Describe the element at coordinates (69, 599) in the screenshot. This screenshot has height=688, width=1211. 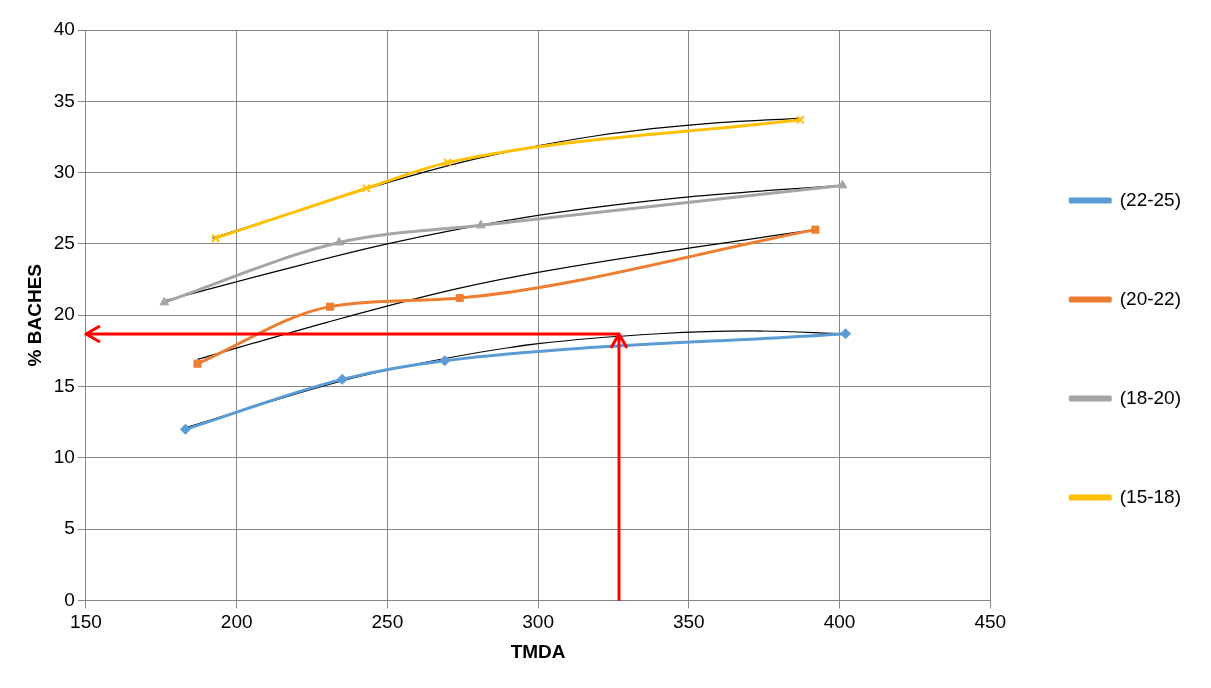
I see `y-tick-label: 0` at that location.